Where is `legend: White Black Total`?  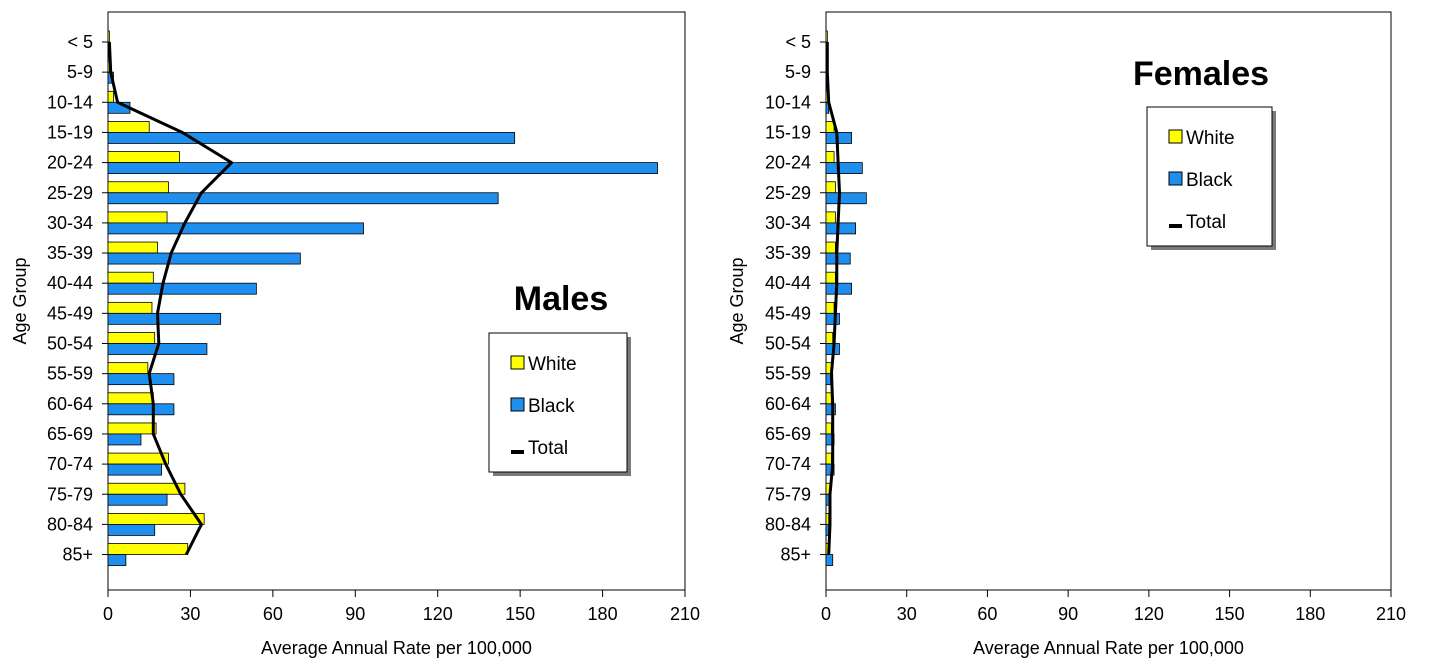
legend: White Black Total is located at coordinates (559, 404).